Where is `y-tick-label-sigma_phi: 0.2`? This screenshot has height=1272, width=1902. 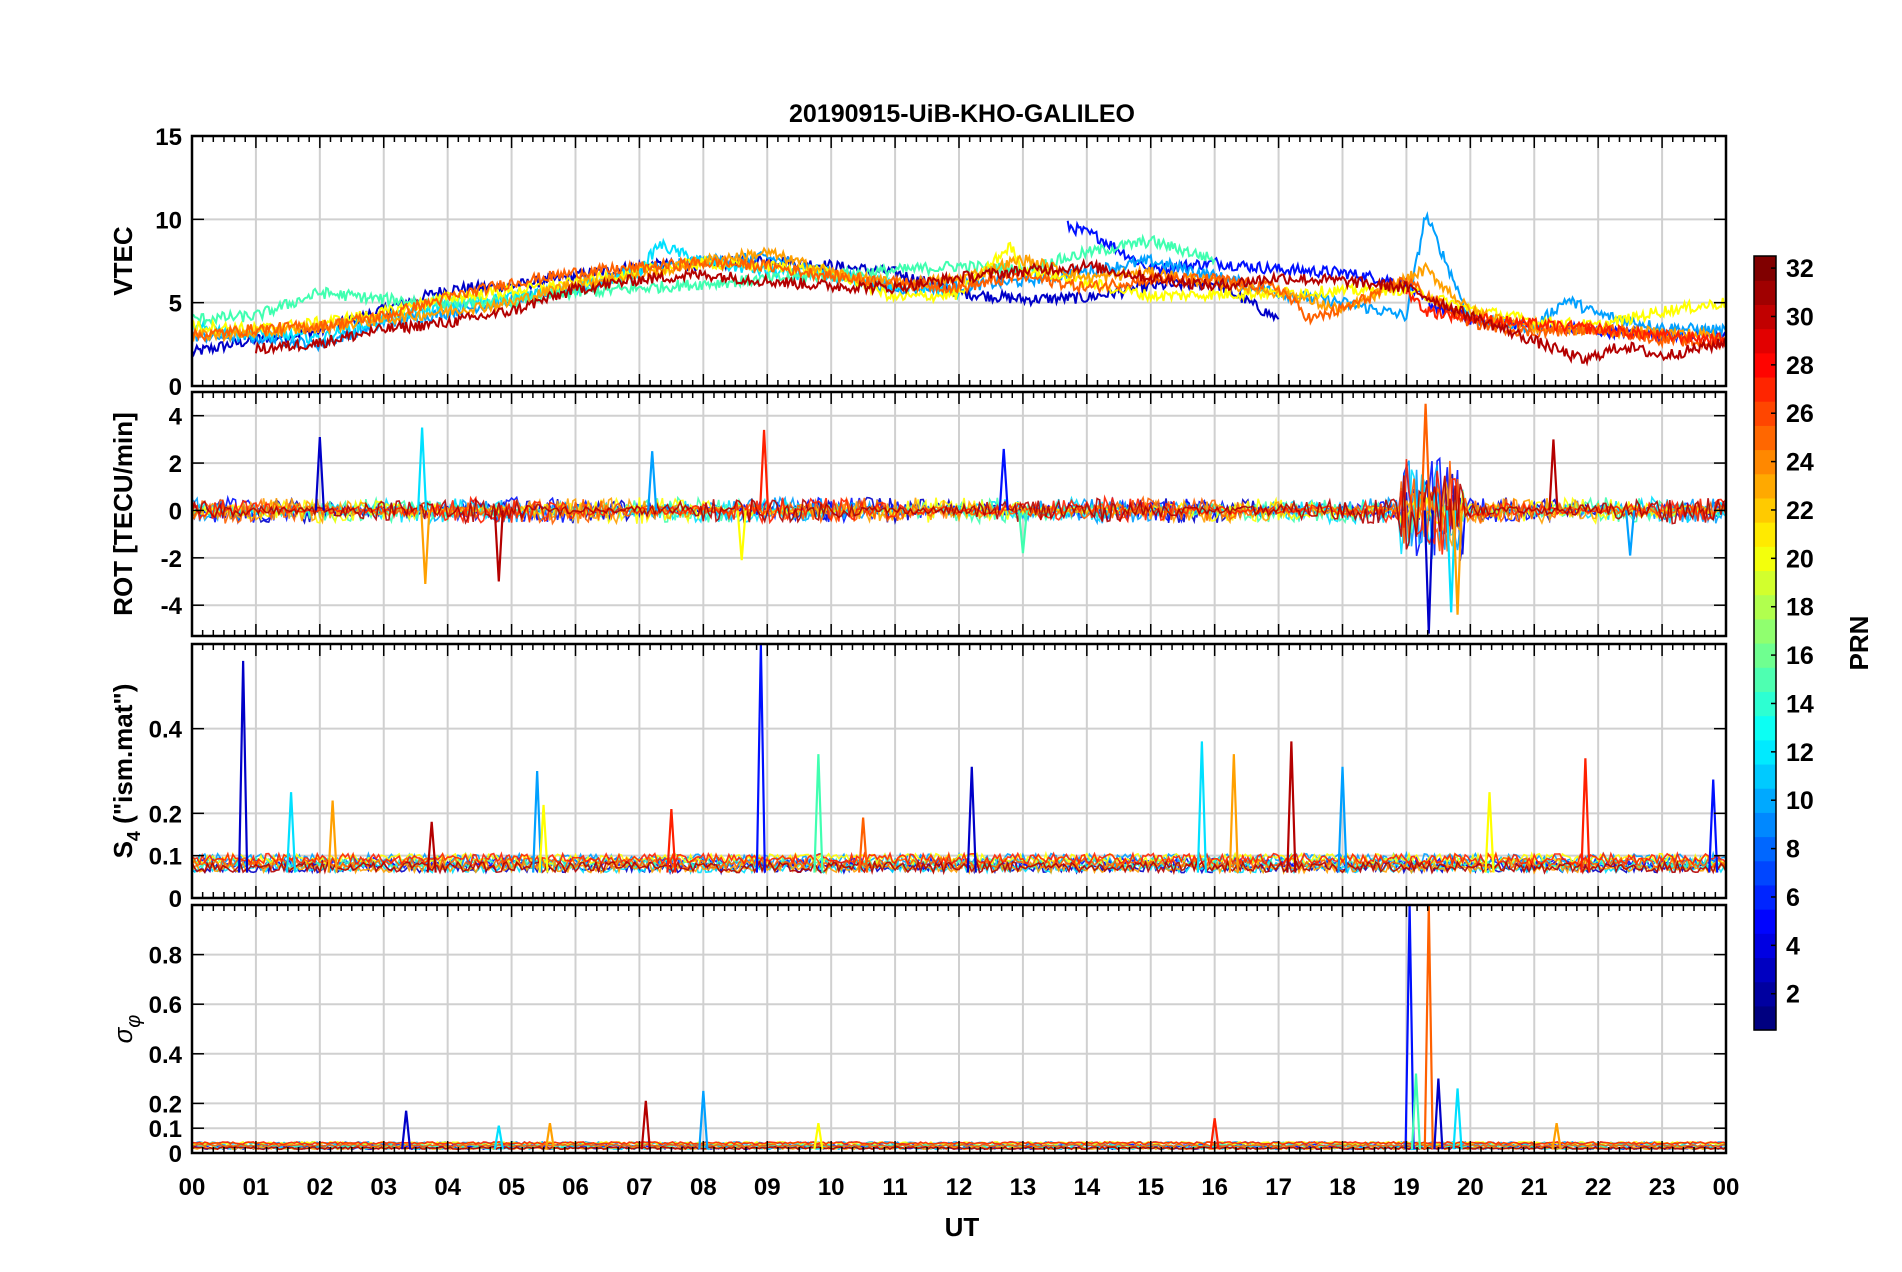
y-tick-label-sigma_phi: 0.2 is located at coordinates (165, 1104).